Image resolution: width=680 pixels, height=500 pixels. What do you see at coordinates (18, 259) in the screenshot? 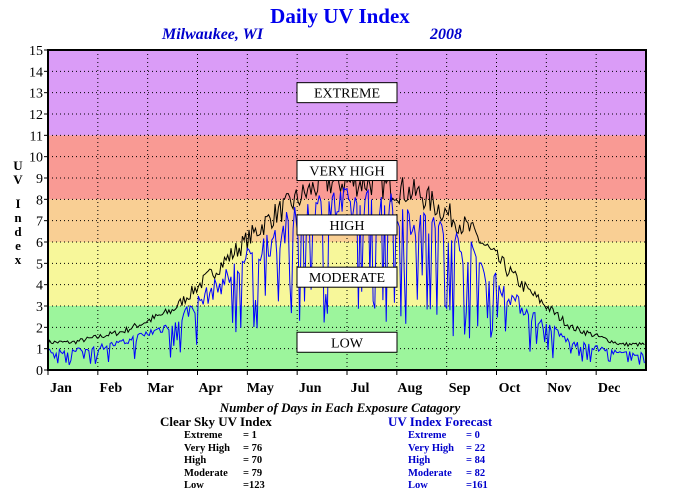
I see `y-axis-label-char: x` at bounding box center [18, 259].